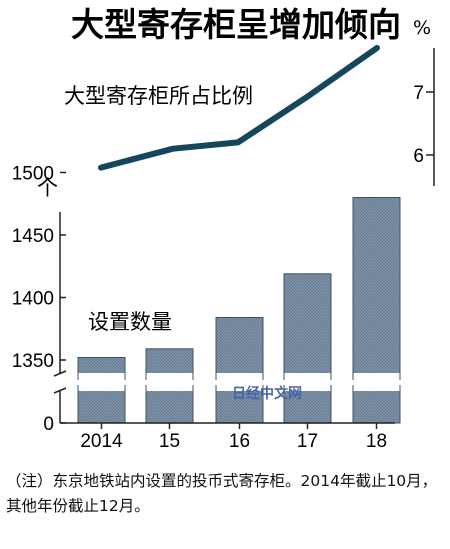 This screenshot has height=549, width=450. Describe the element at coordinates (33, 361) in the screenshot. I see `bar-tick-label: 1350` at that location.